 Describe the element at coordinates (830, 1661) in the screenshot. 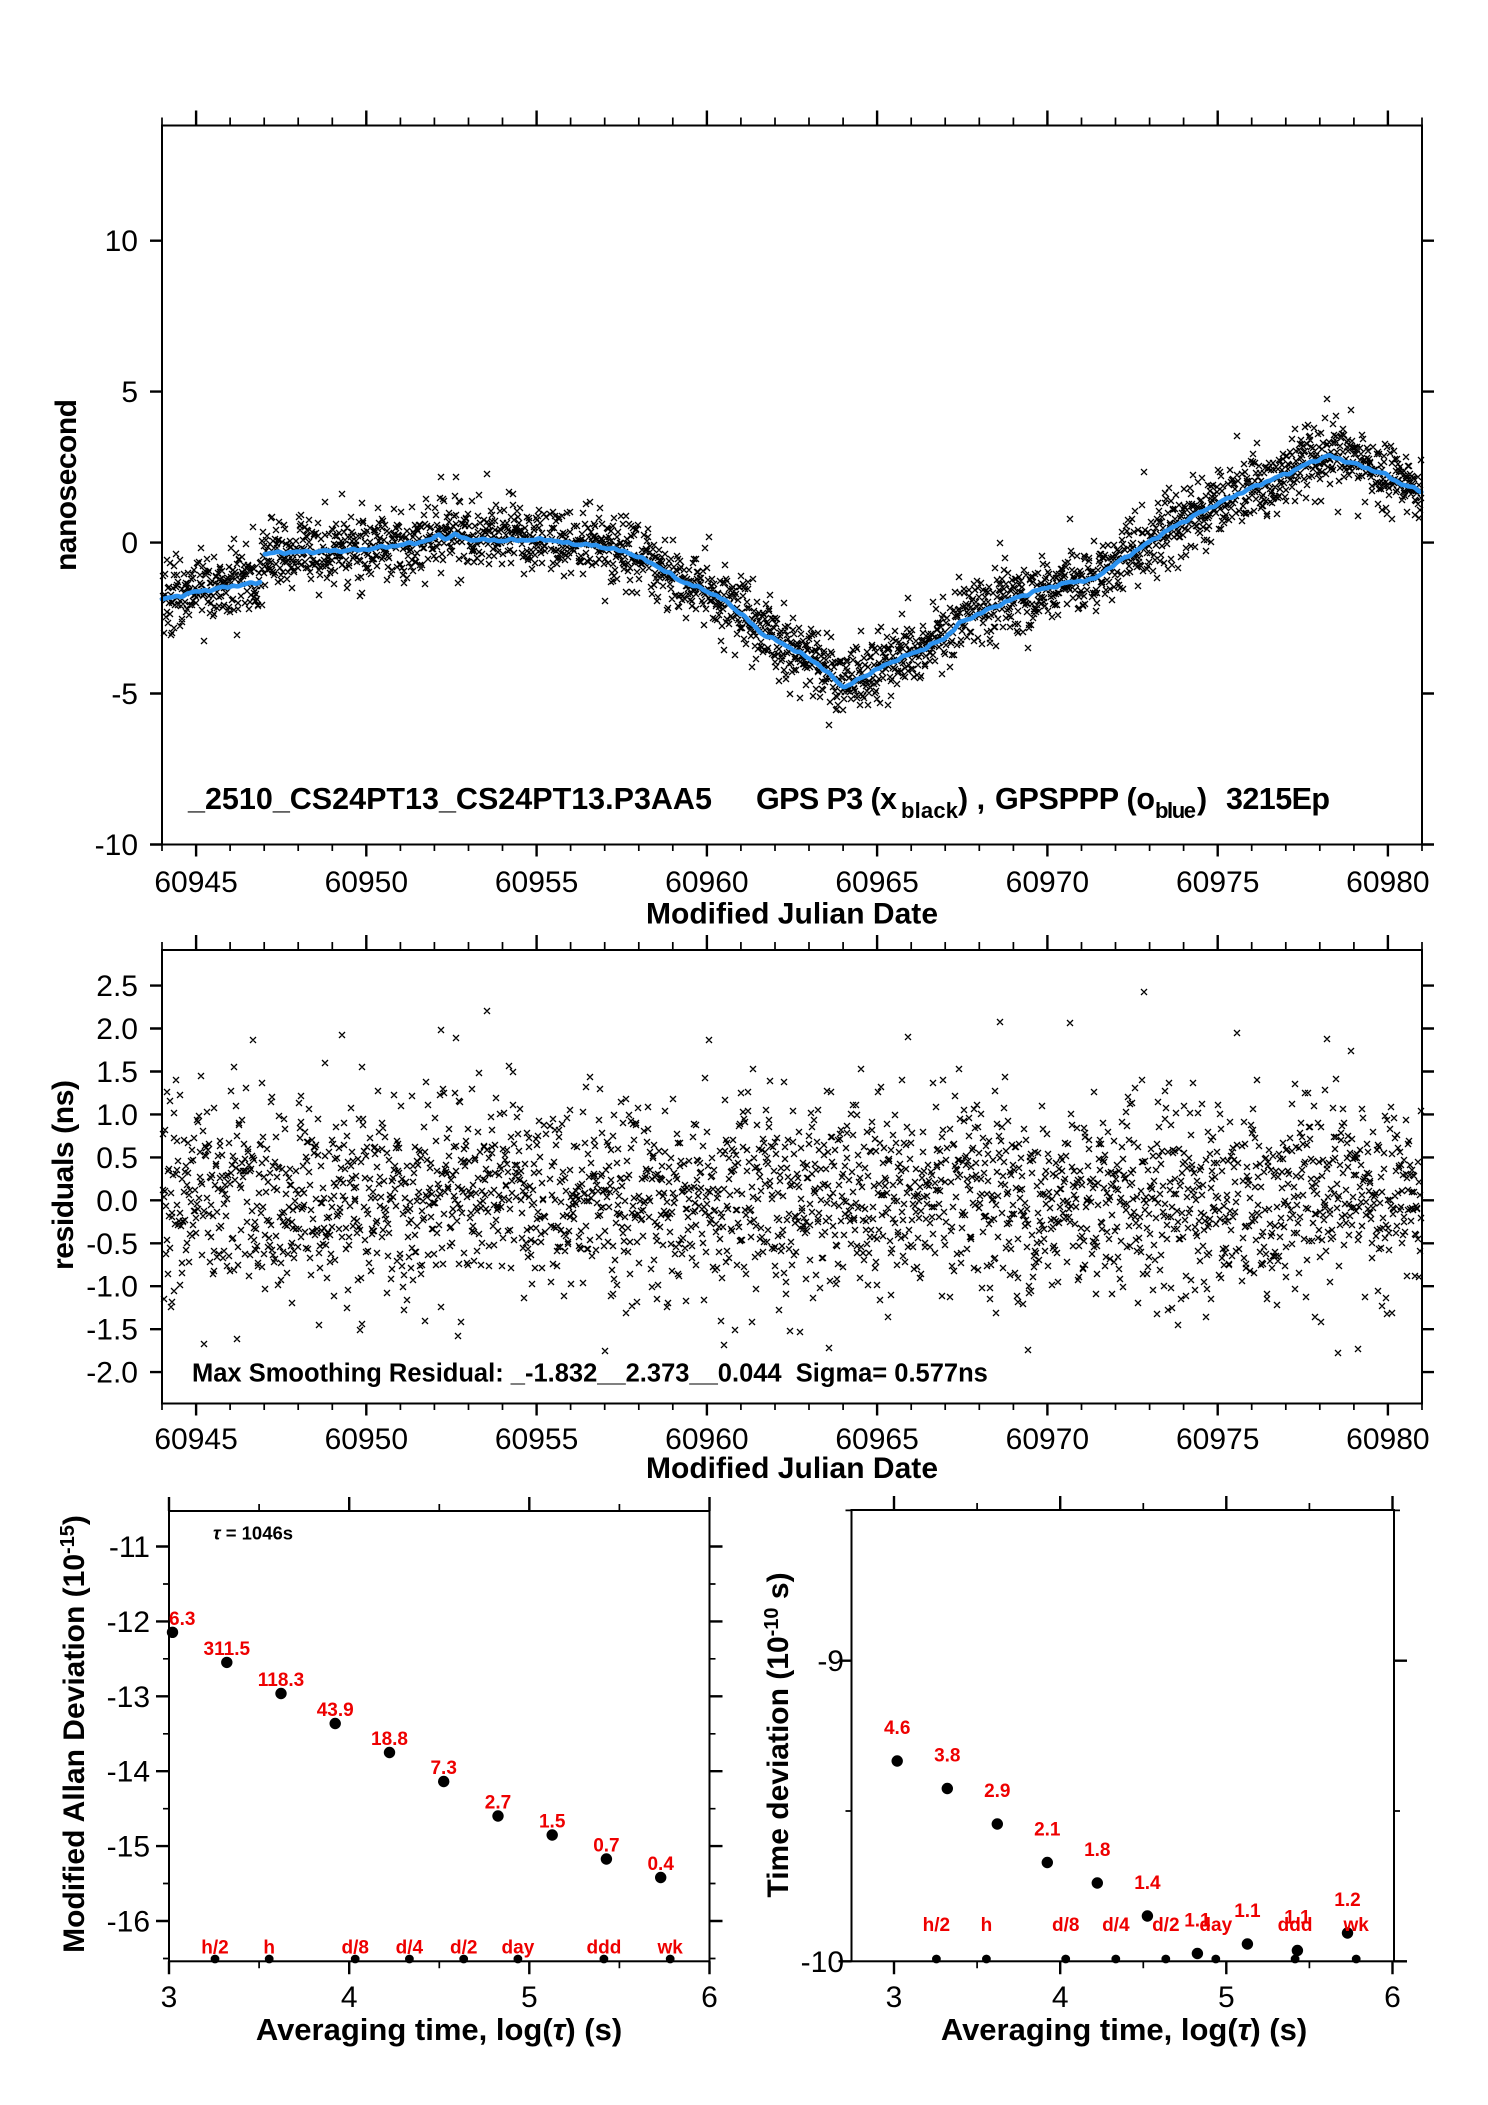

I see `svg-text: -9` at that location.